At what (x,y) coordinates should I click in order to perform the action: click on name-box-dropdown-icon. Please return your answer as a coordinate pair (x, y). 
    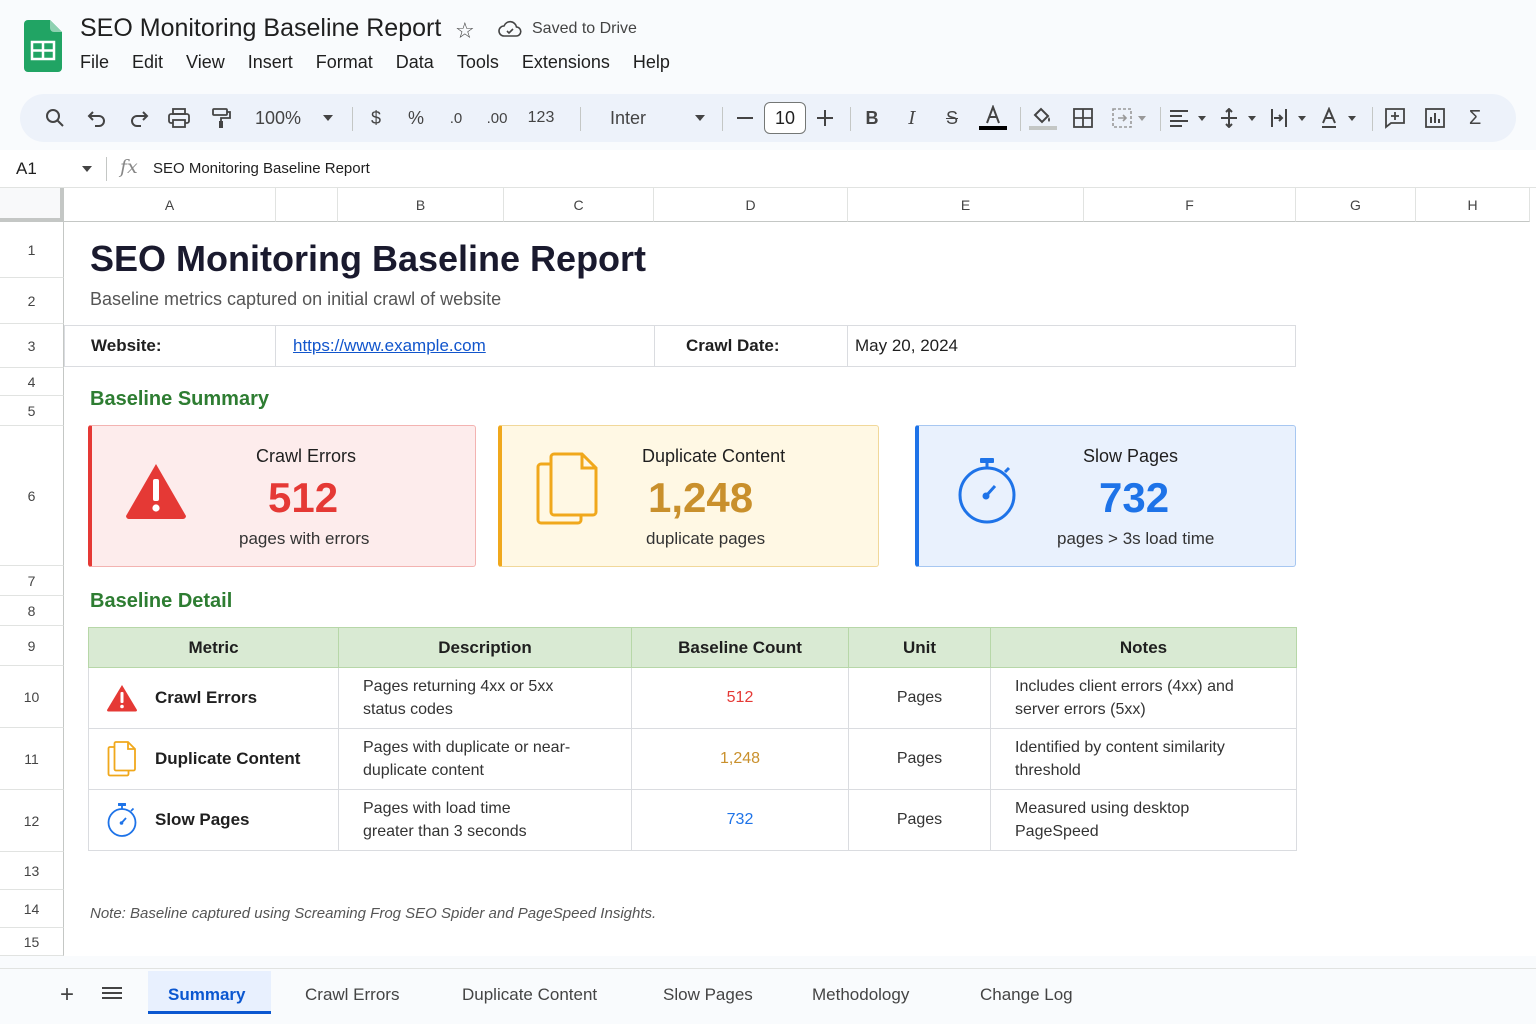
    Looking at the image, I should click on (87, 169).